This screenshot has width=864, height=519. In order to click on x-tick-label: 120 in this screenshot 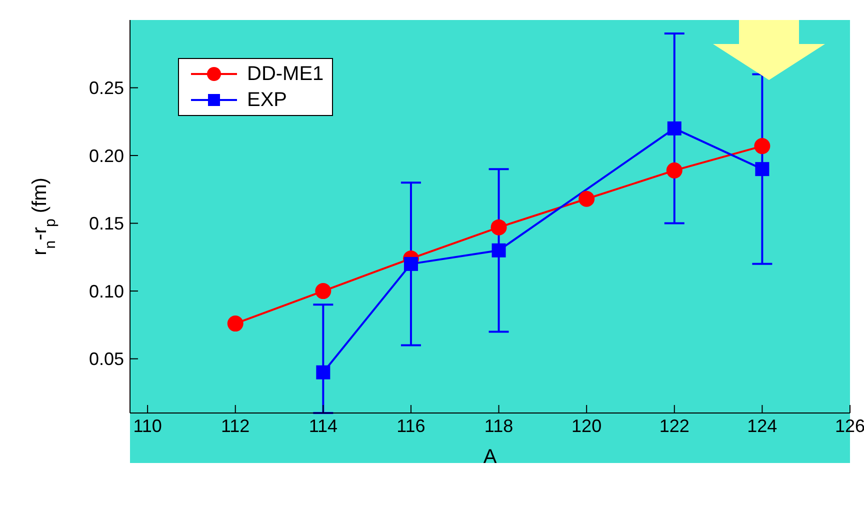, I will do `click(587, 426)`.